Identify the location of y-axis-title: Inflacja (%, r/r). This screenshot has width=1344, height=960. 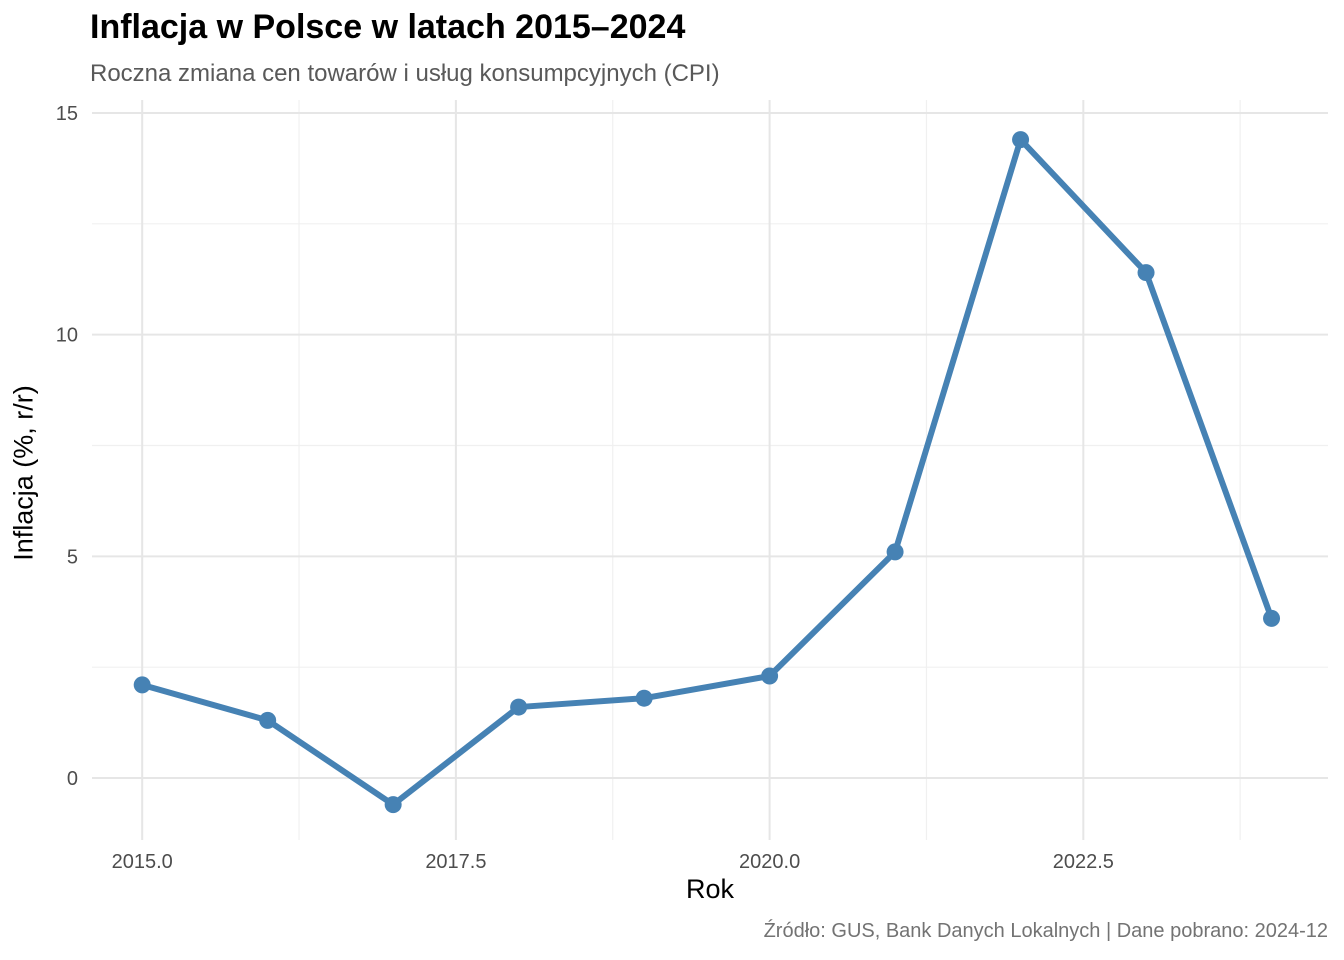
(23, 473).